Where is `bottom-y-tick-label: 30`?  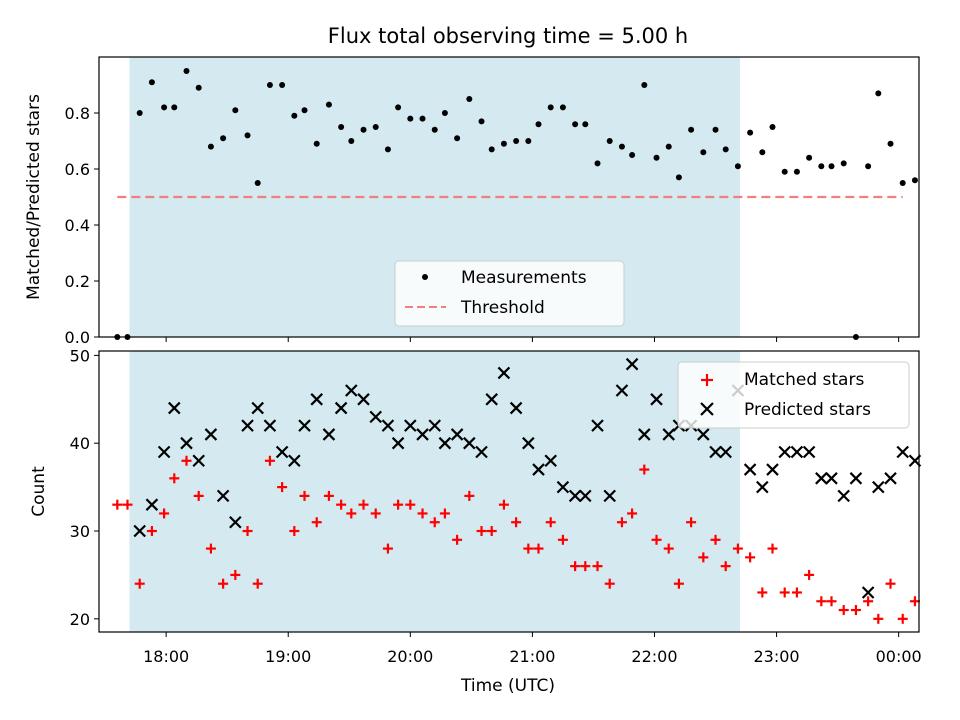
bottom-y-tick-label: 30 is located at coordinates (80, 531).